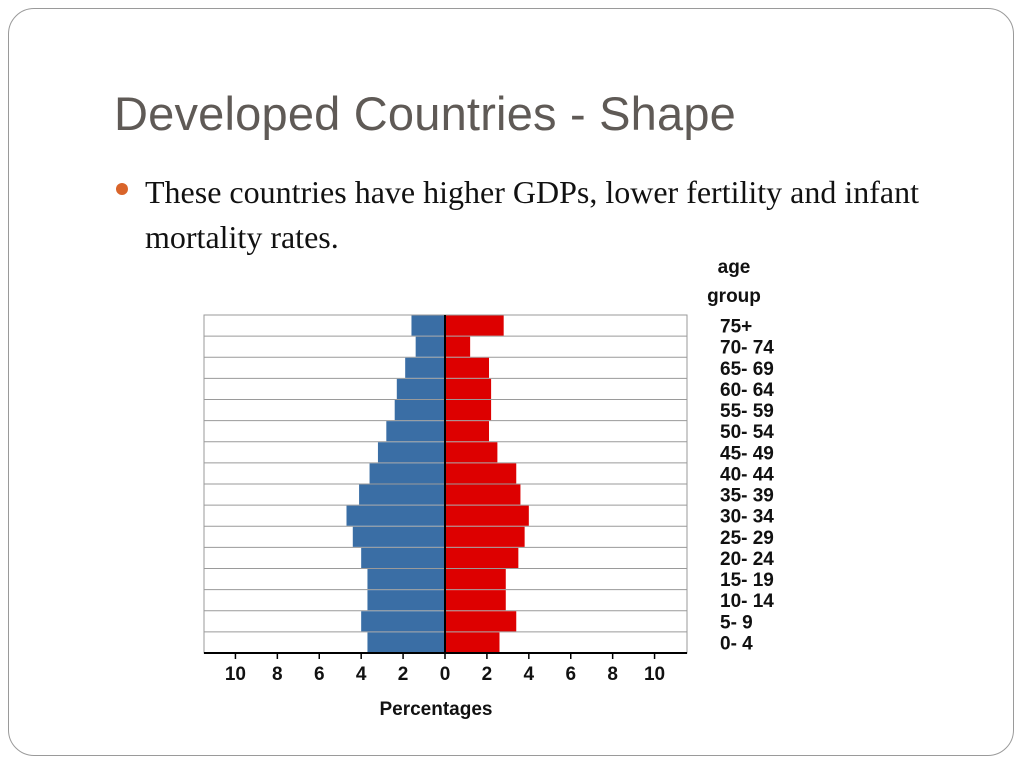 The height and width of the screenshot is (768, 1024). What do you see at coordinates (435, 709) in the screenshot?
I see `x-axis-title: Percentages` at bounding box center [435, 709].